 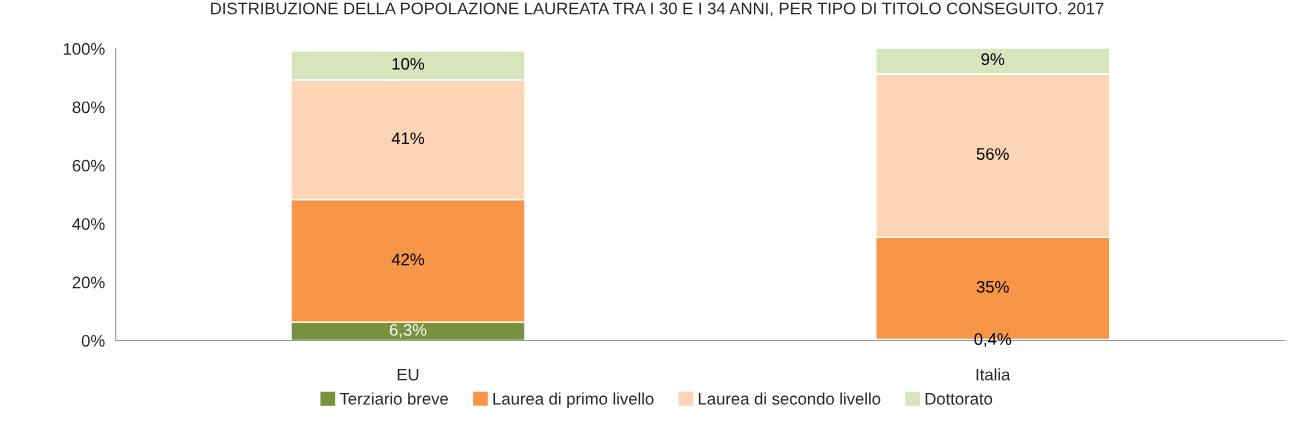 I want to click on y-tick-label: 0%, so click(x=93, y=340).